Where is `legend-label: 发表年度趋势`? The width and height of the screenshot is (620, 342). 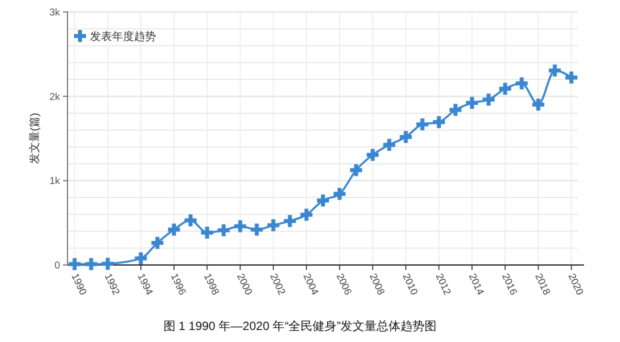 legend-label: 发表年度趋势 is located at coordinates (123, 36).